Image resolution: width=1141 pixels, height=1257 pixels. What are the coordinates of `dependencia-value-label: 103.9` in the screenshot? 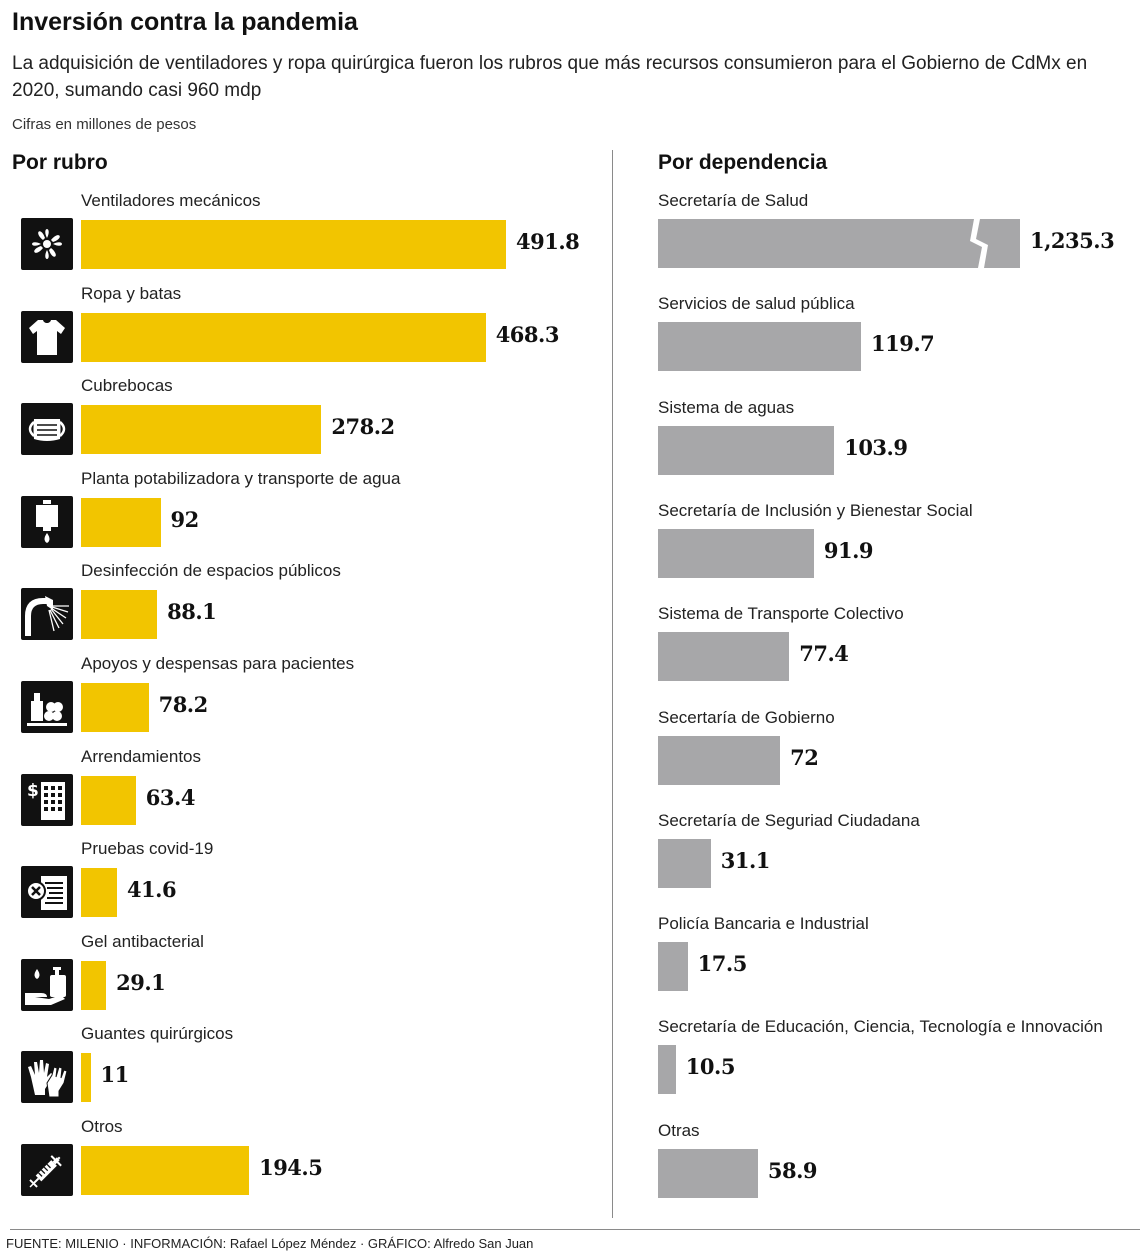 It's located at (876, 447).